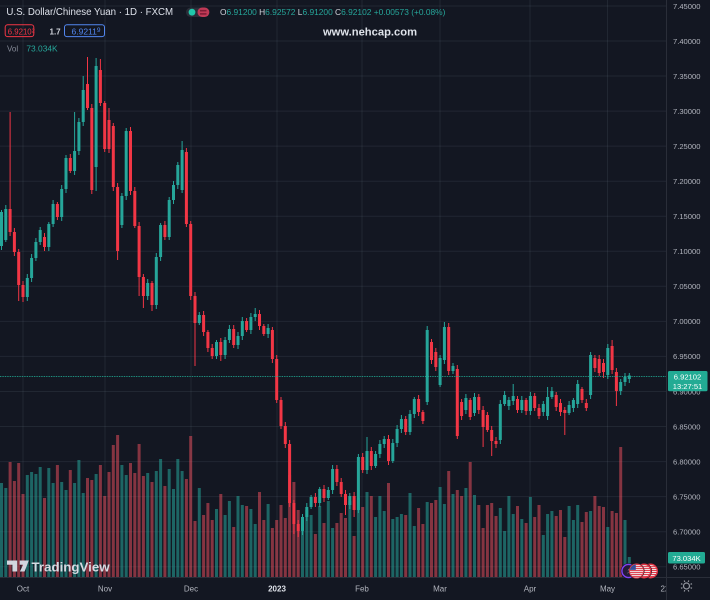  What do you see at coordinates (86, 31) in the screenshot?
I see `svg-text: 6.92119` at bounding box center [86, 31].